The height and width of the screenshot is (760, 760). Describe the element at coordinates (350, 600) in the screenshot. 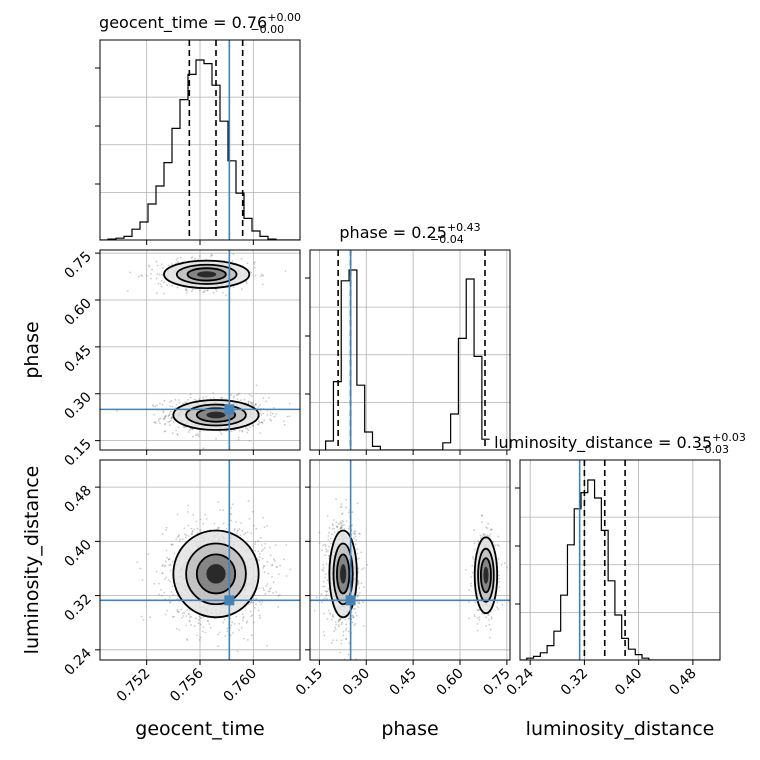

I see `truth-marker` at that location.